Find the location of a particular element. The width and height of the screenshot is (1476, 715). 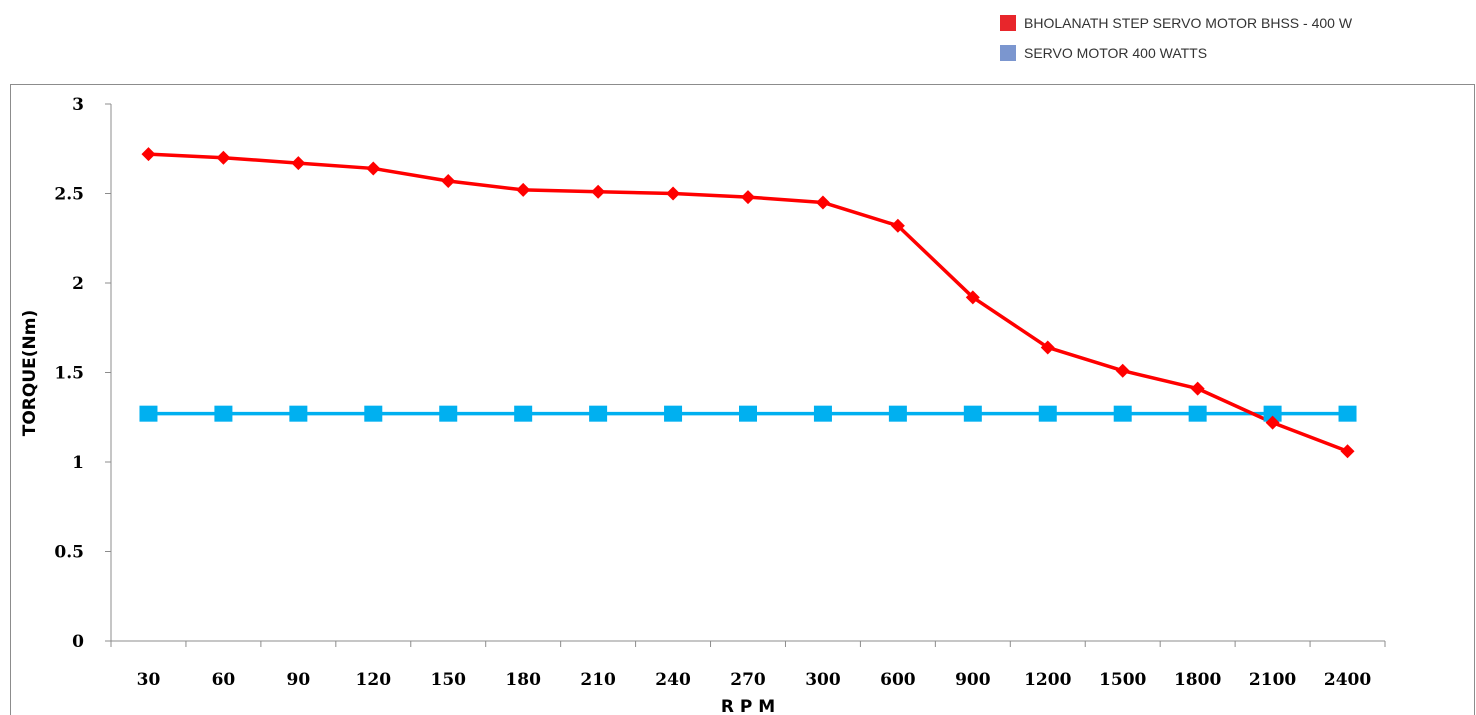

x-axis-title: R P M is located at coordinates (748, 706).